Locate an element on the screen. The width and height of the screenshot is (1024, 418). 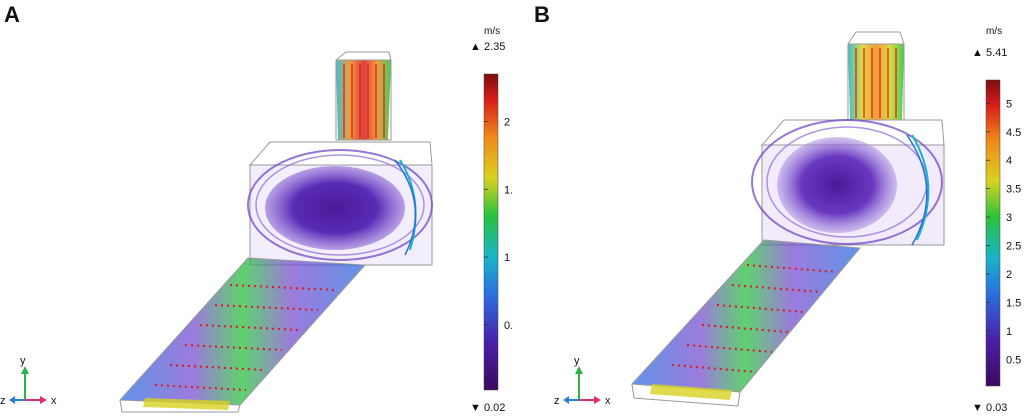
colorbar-max-label: 2.35 is located at coordinates (494, 47).